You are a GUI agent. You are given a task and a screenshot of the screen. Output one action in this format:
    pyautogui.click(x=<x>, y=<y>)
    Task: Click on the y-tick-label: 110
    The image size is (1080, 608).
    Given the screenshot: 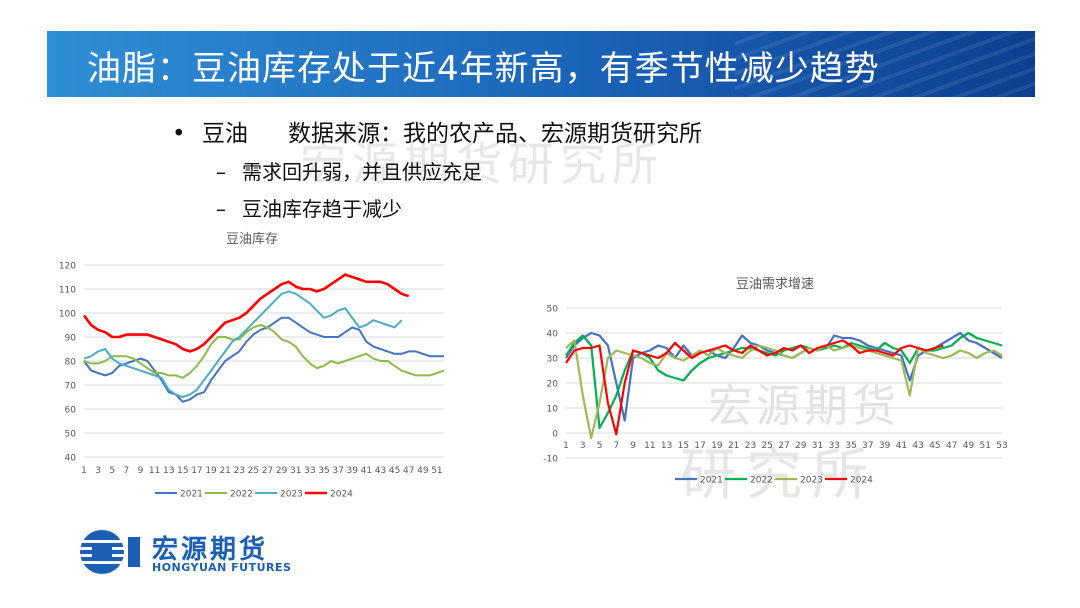 What is the action you would take?
    pyautogui.click(x=67, y=291)
    